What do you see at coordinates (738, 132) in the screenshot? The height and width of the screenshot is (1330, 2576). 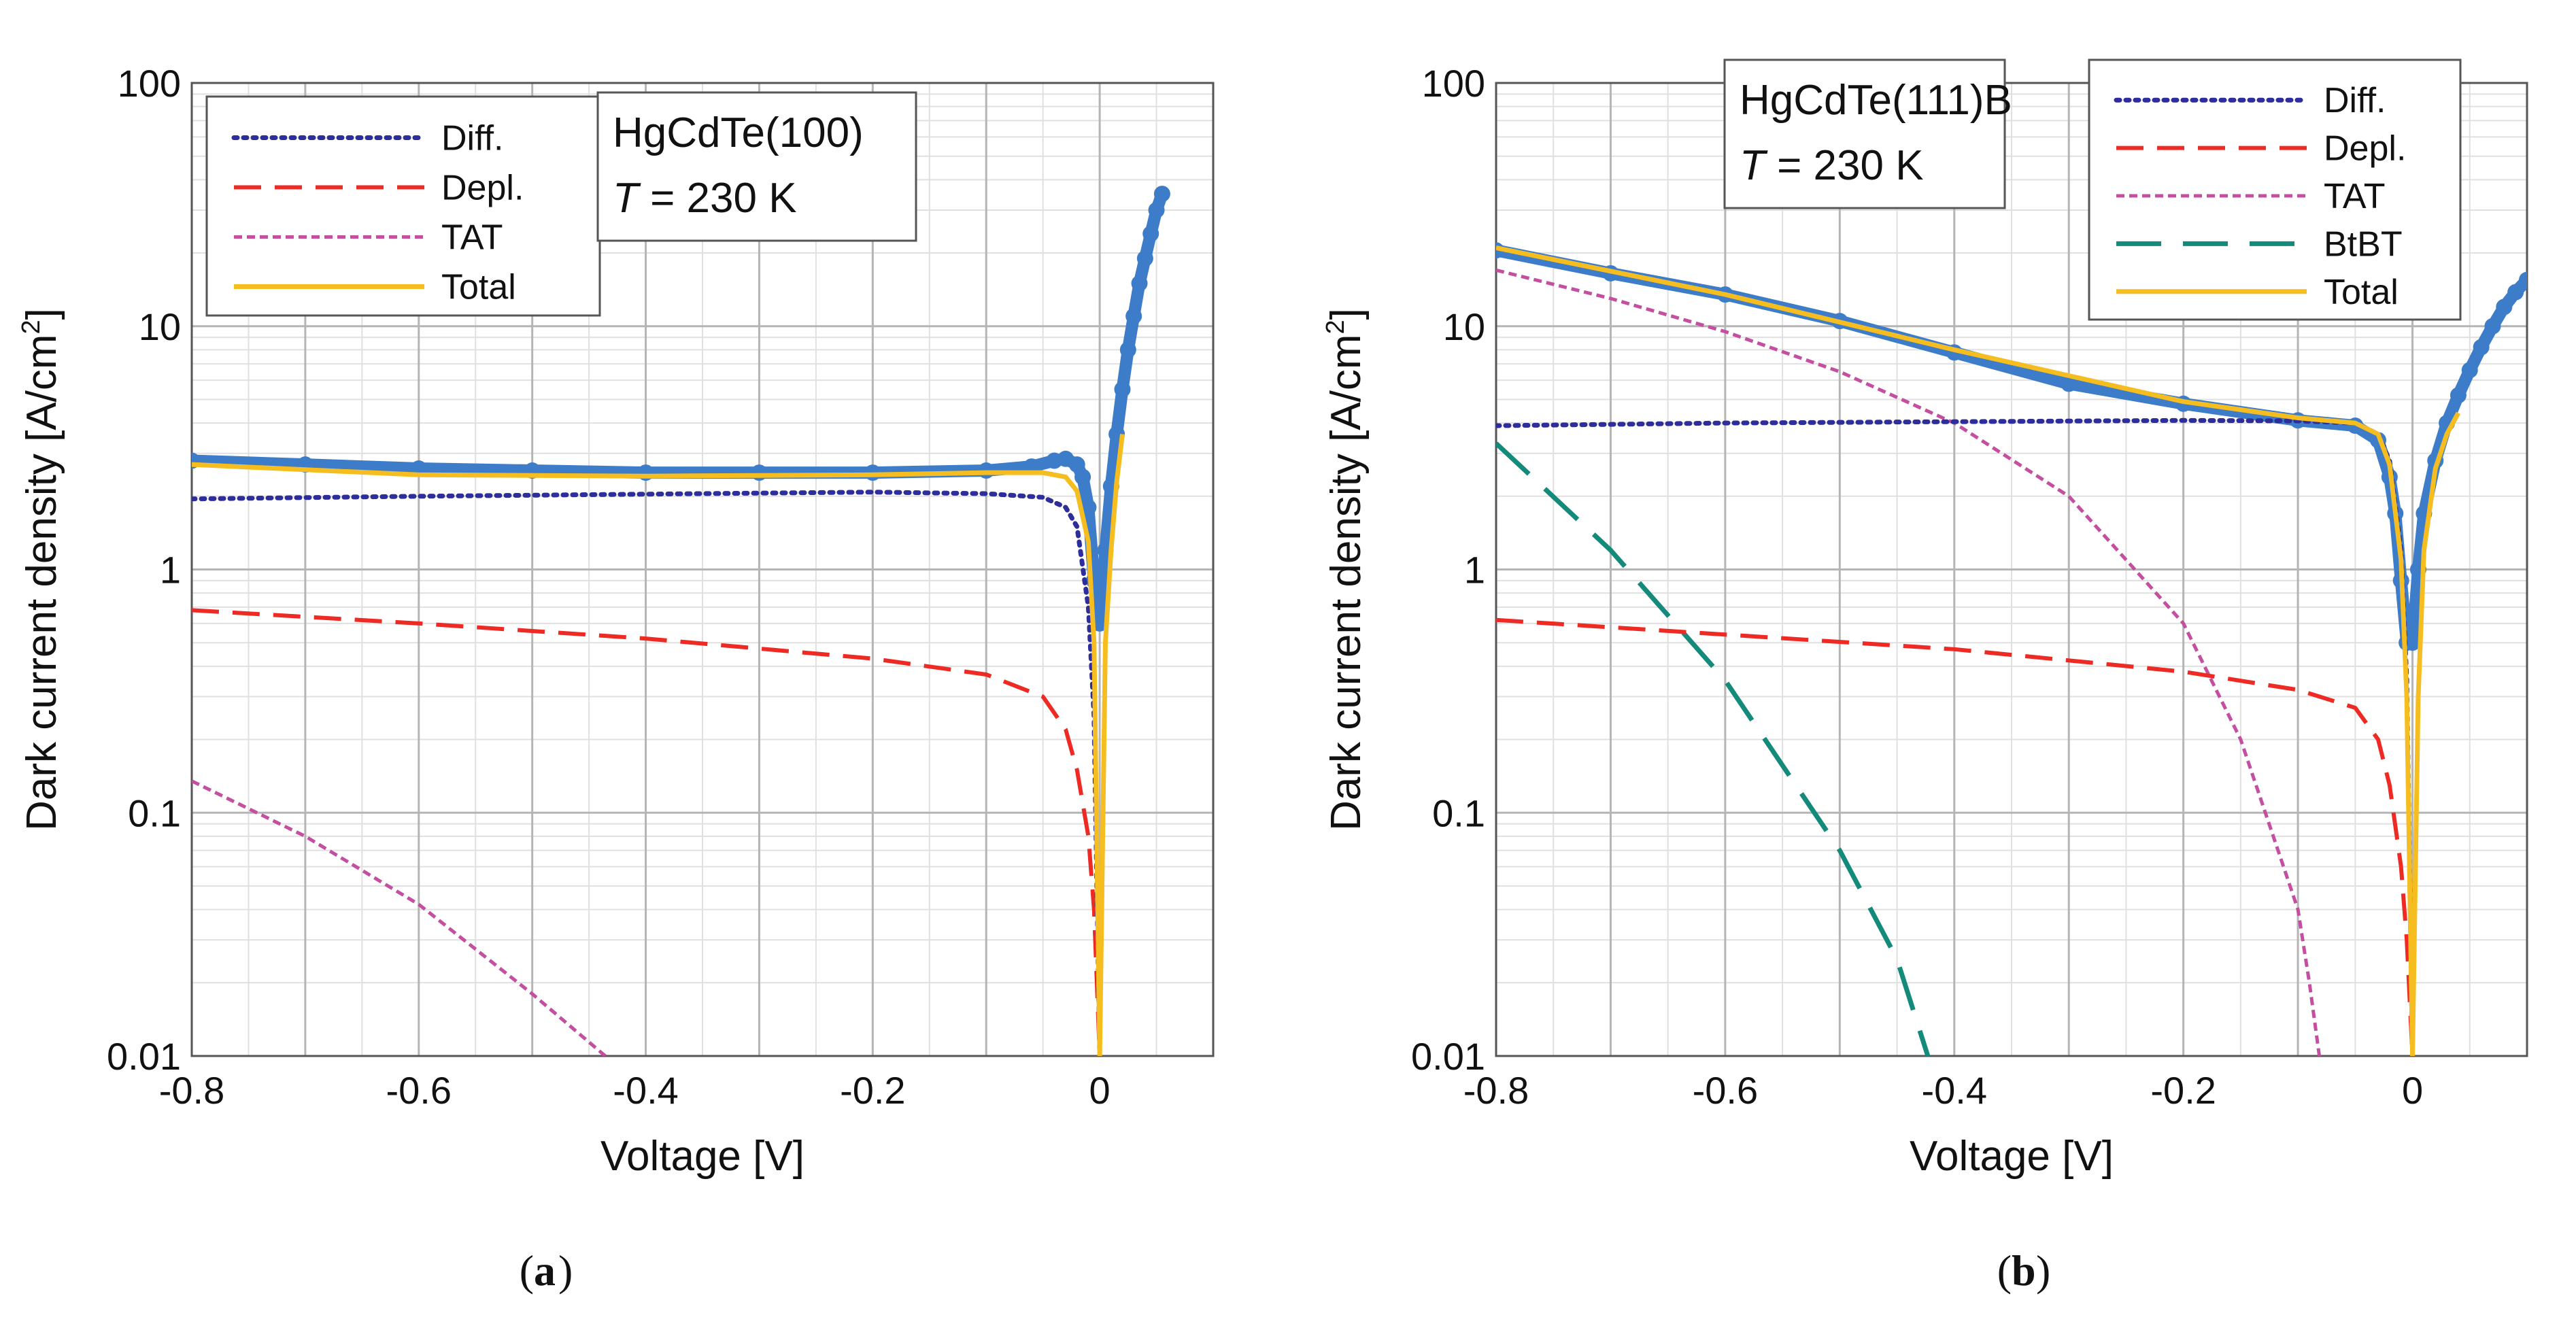 I see `material-label: HgCdTe(100)` at bounding box center [738, 132].